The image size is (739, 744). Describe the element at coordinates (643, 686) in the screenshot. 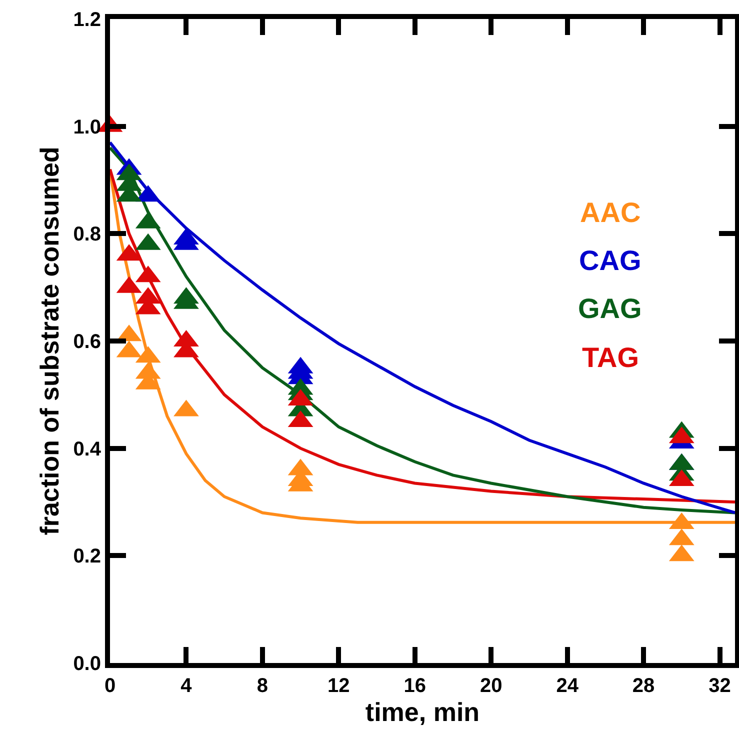

I see `x-tick-label: 28` at that location.